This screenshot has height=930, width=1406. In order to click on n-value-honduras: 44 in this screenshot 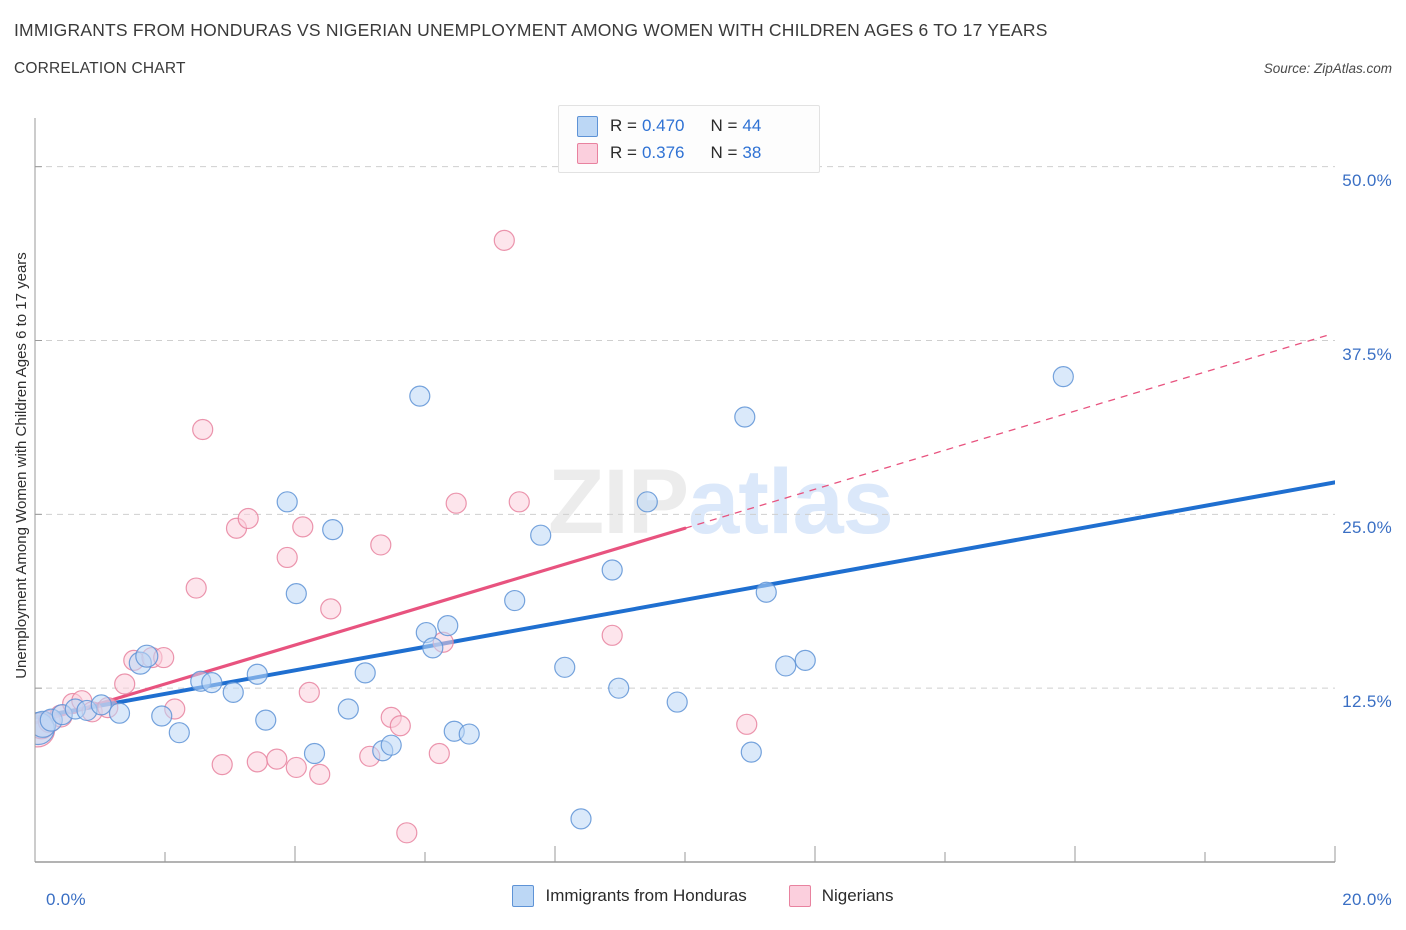, I will do `click(752, 125)`.